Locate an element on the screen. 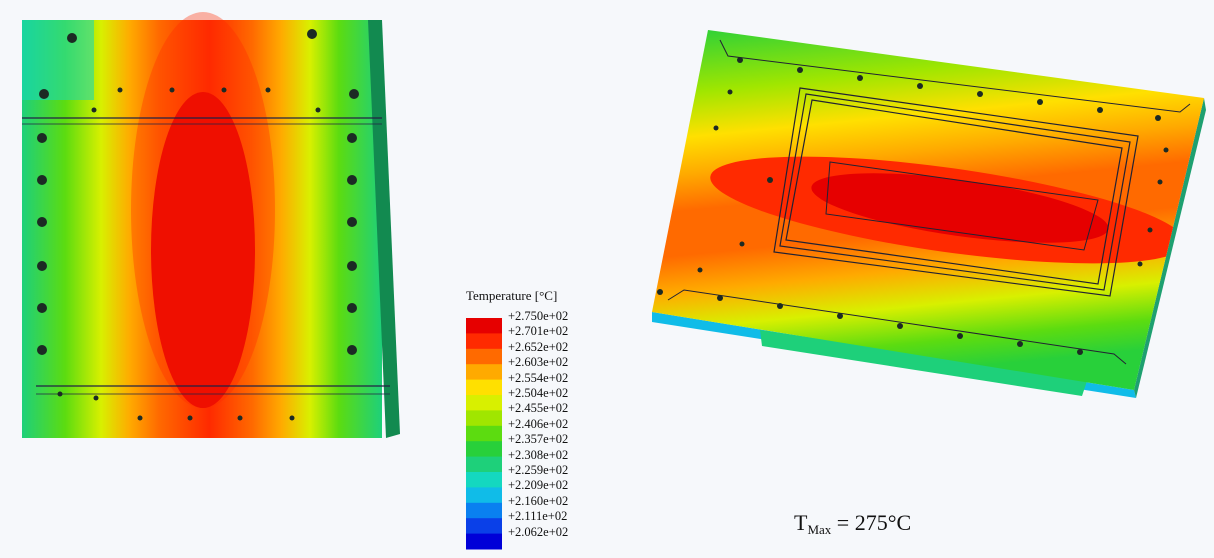  right-pocket-outline is located at coordinates (962, 206).